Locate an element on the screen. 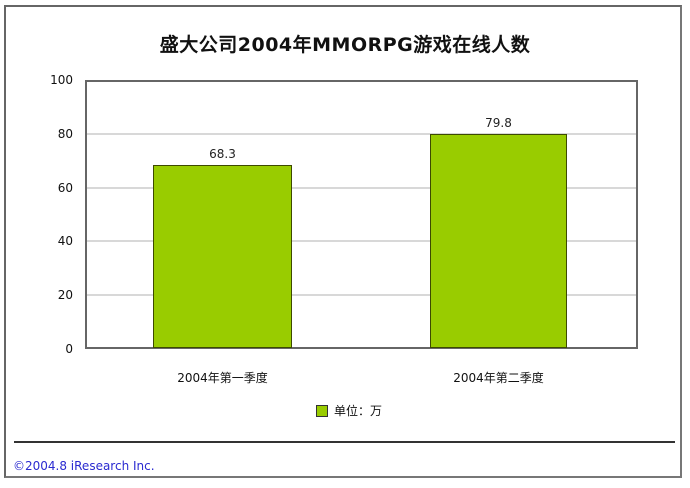  legend-swatch-icon is located at coordinates (322, 410).